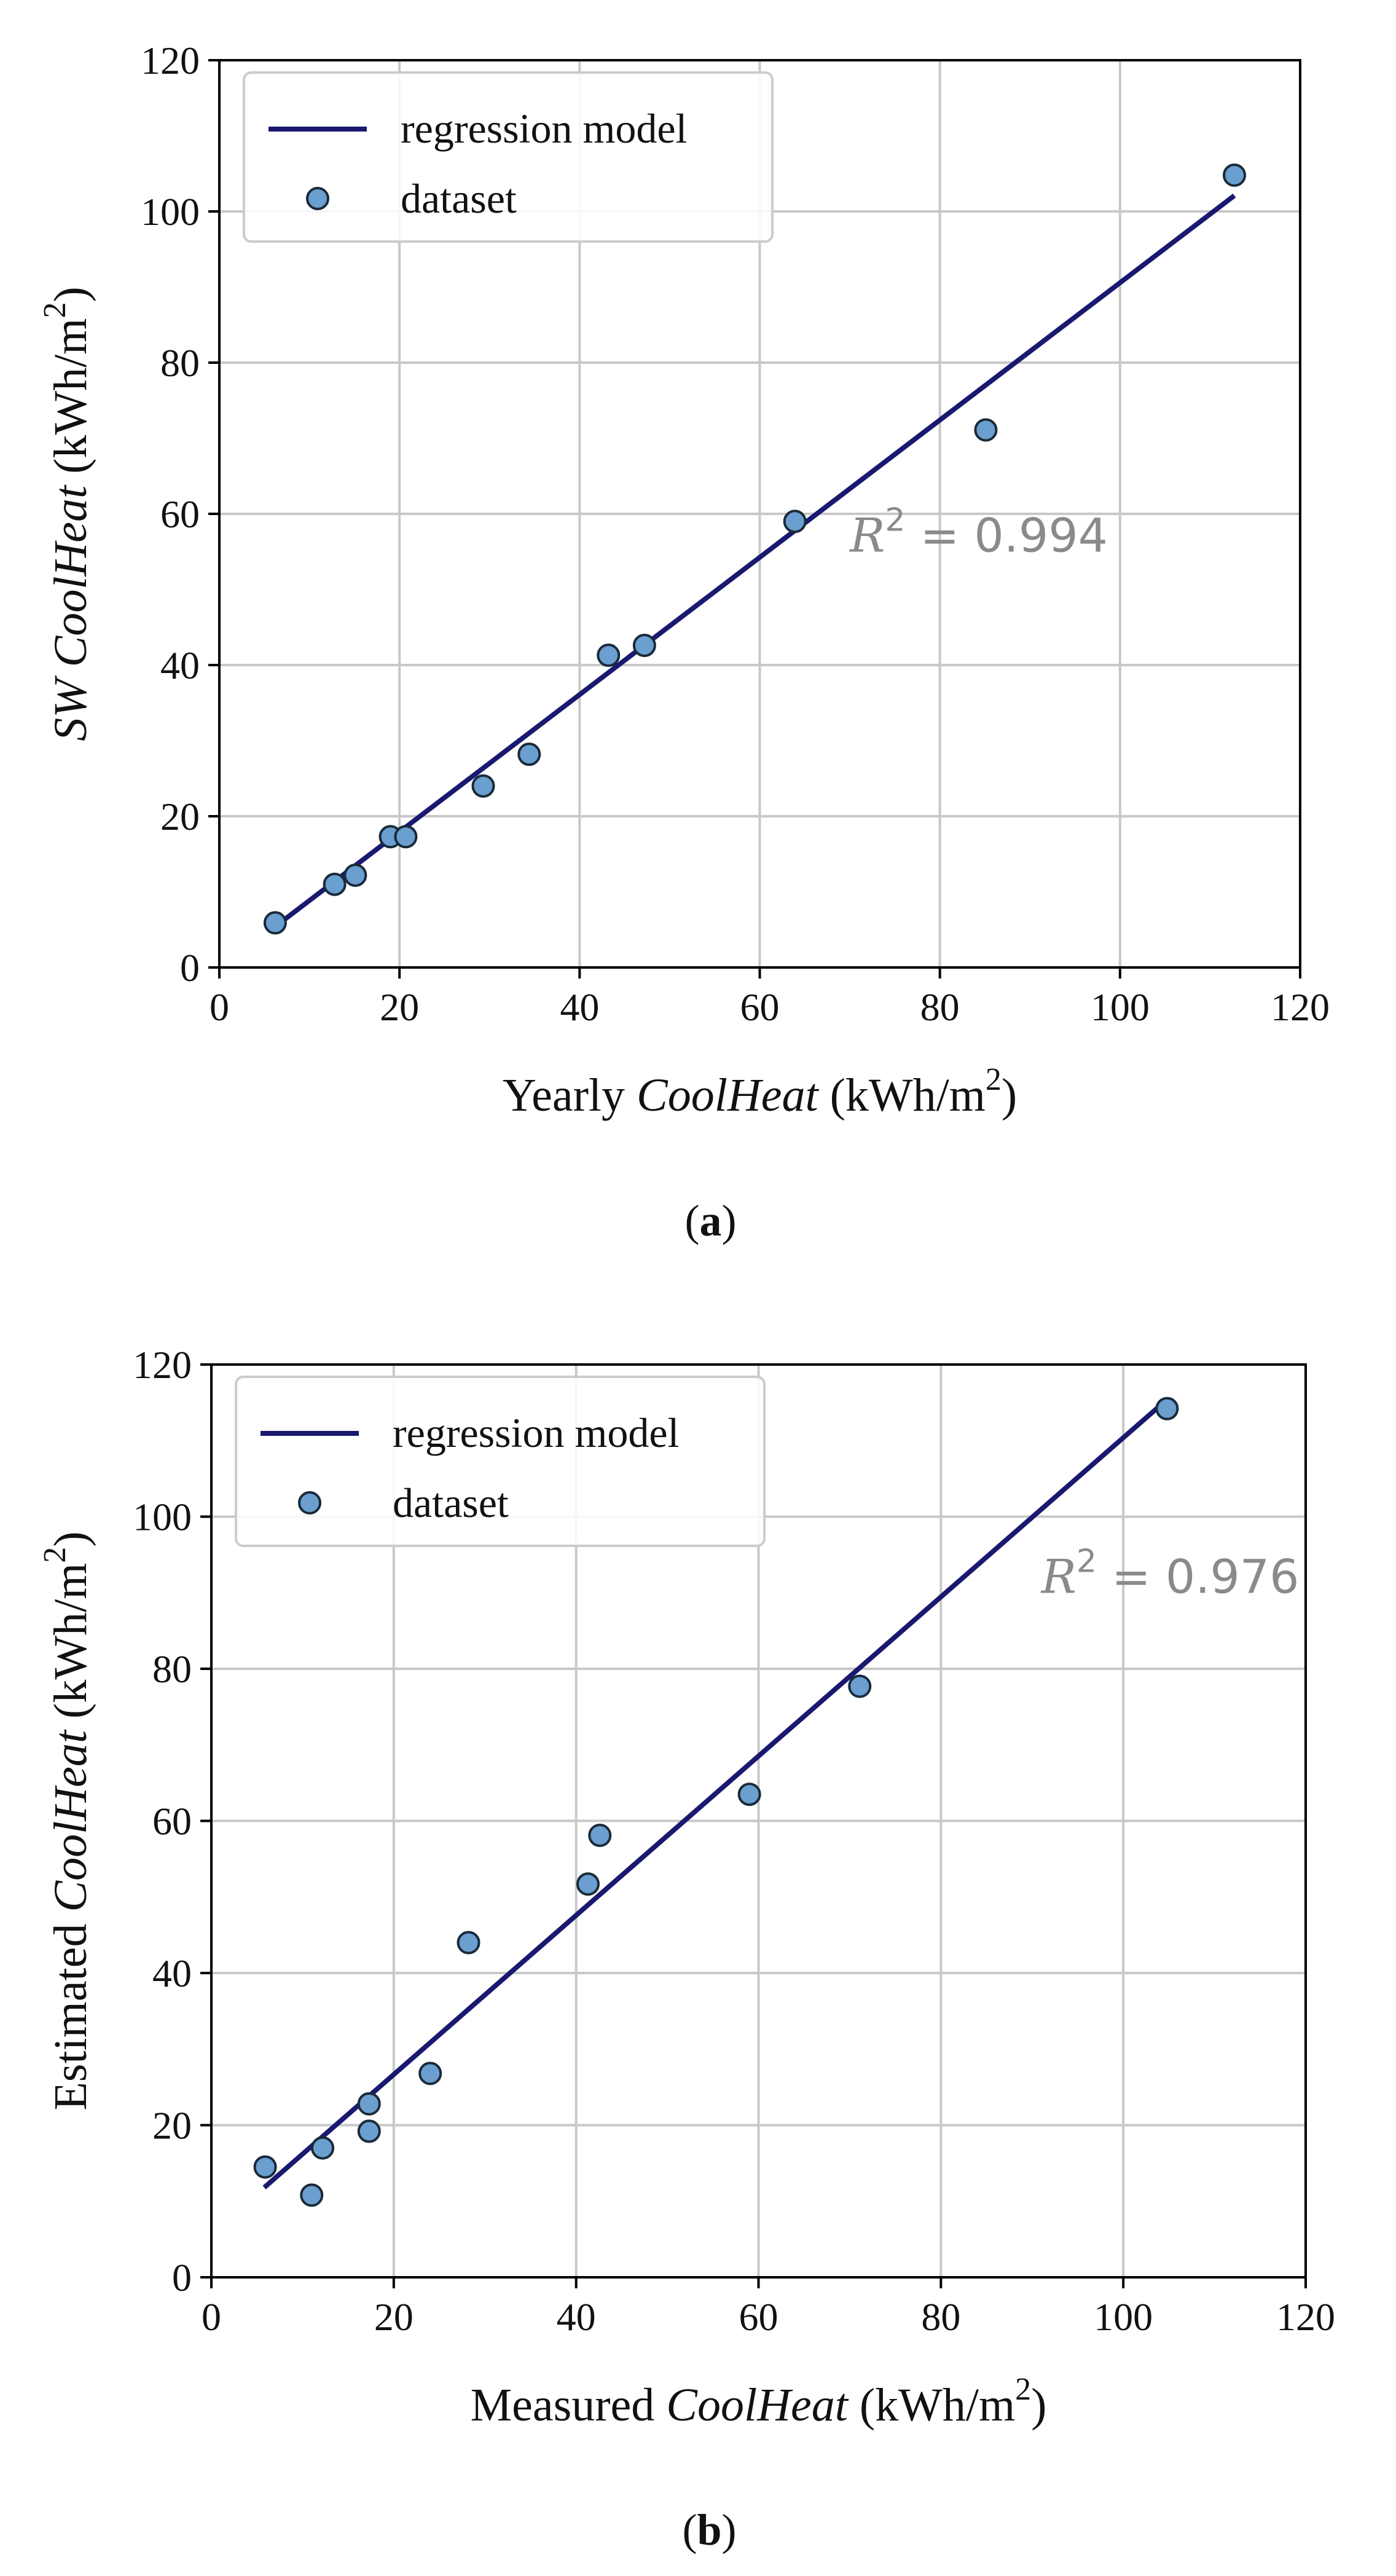 The width and height of the screenshot is (1396, 2576). I want to click on y-tick-label: 60, so click(172, 1822).